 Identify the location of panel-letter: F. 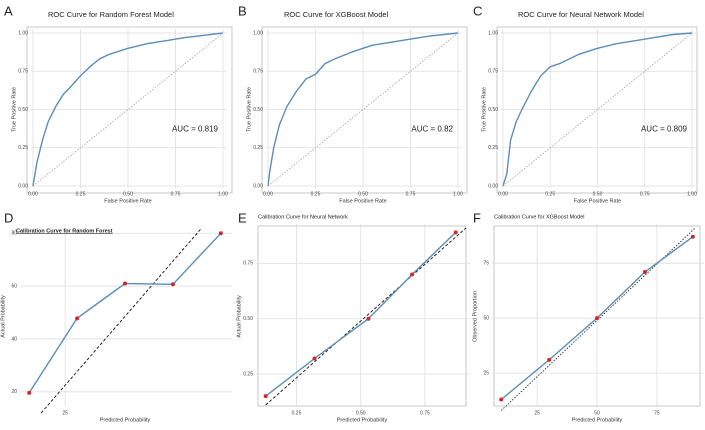
(477, 217).